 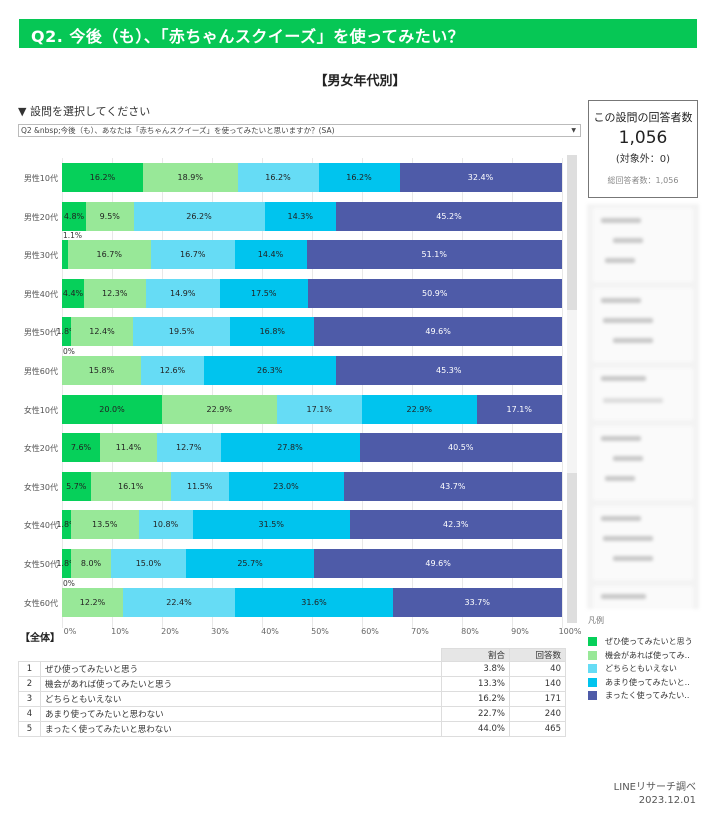 I want to click on bar-segment: 40.5%, so click(x=460, y=448).